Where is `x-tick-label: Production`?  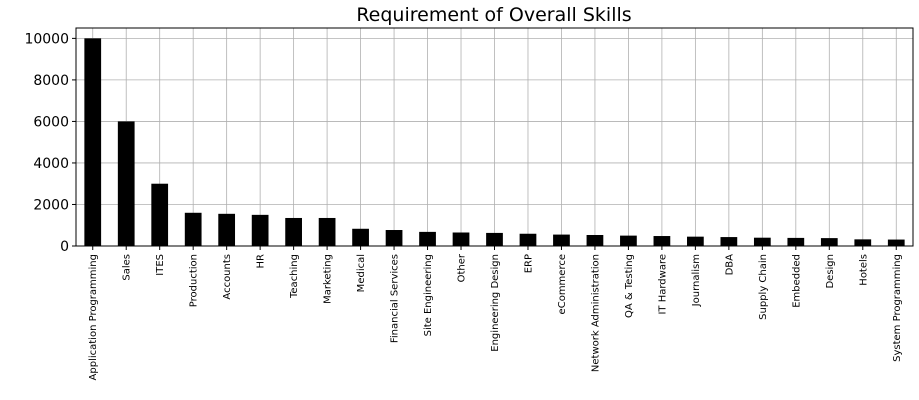 x-tick-label: Production is located at coordinates (194, 280).